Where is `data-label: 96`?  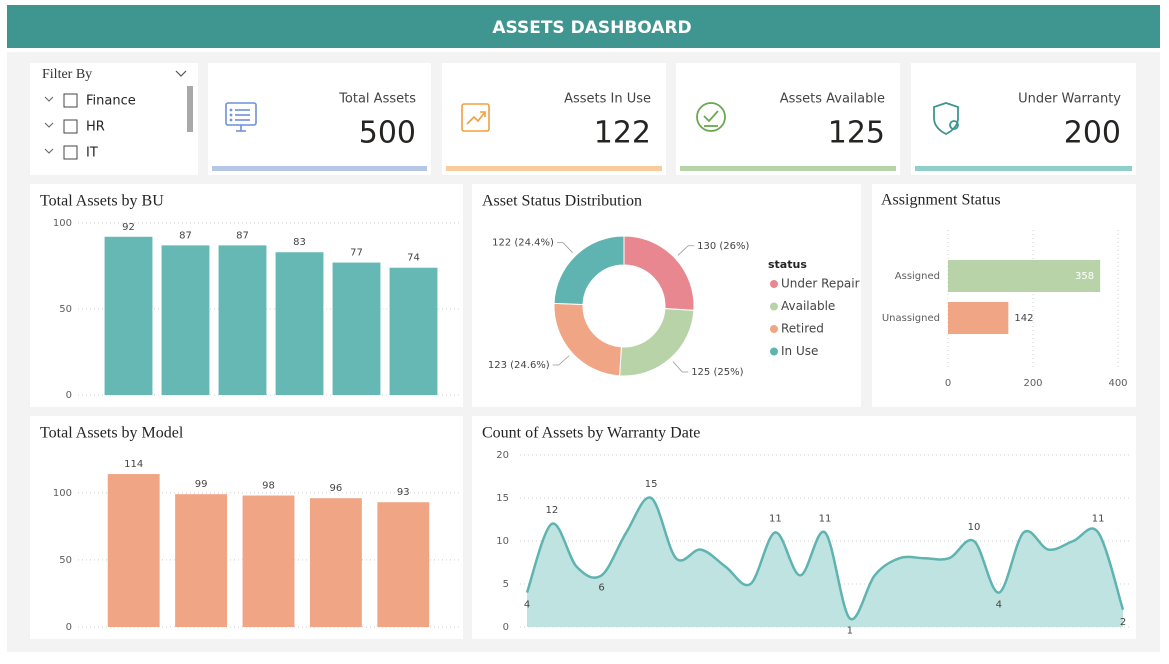 data-label: 96 is located at coordinates (336, 488).